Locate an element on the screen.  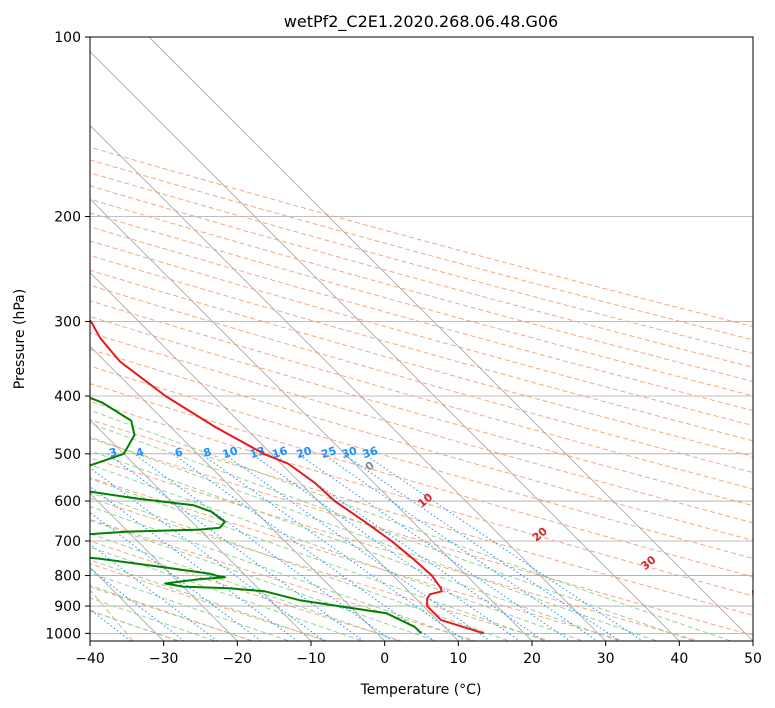
y-axis-ticks: 100 200 300 400 500 600 700 800 900 1000 is located at coordinates (67, 336).